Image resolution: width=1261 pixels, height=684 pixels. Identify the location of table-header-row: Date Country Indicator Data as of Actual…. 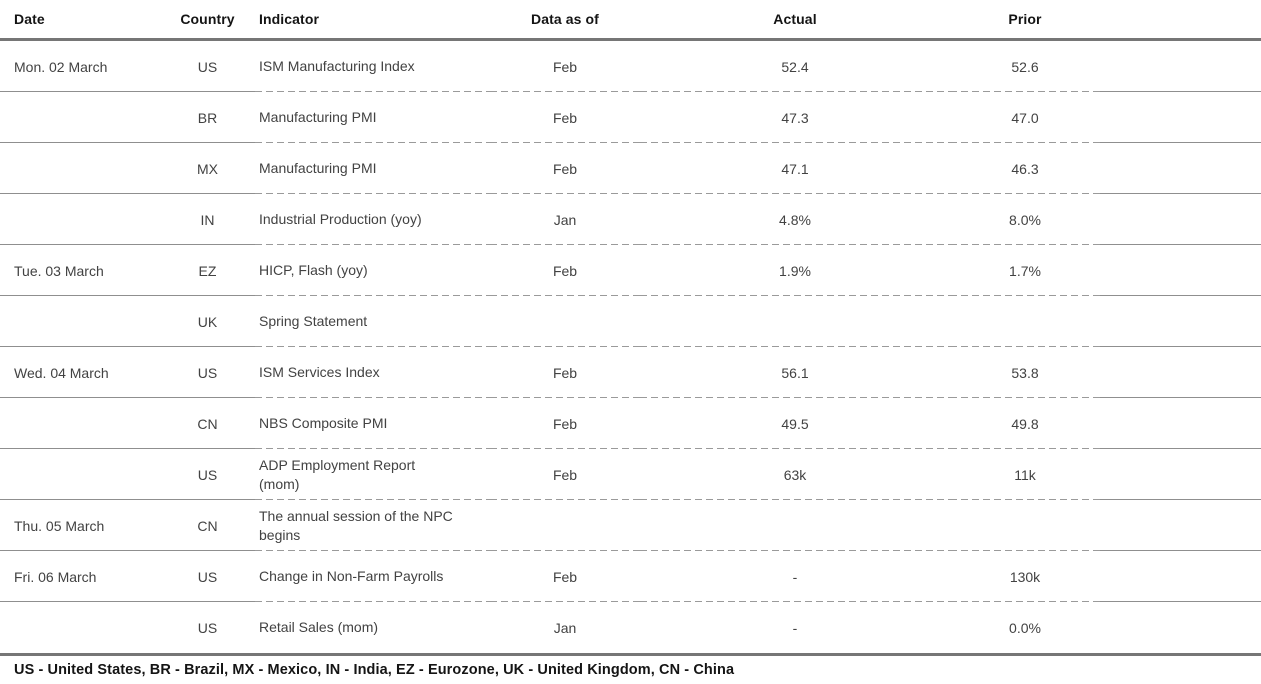
(630, 20).